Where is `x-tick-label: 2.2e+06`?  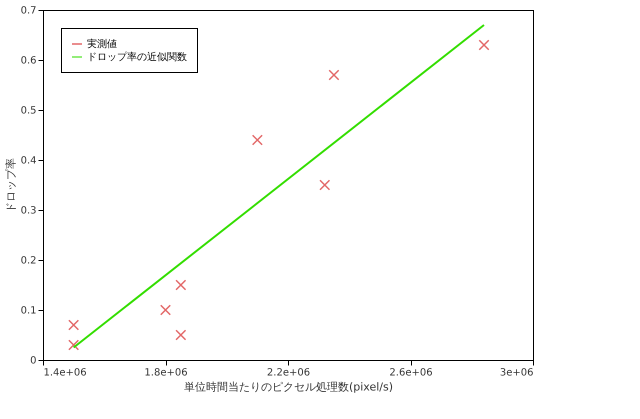 x-tick-label: 2.2e+06 is located at coordinates (288, 373).